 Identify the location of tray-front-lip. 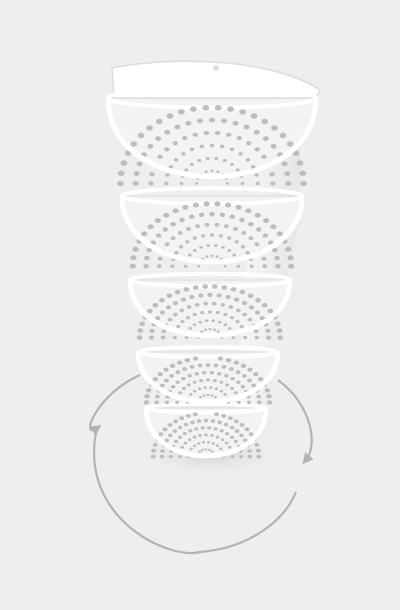
(208, 377).